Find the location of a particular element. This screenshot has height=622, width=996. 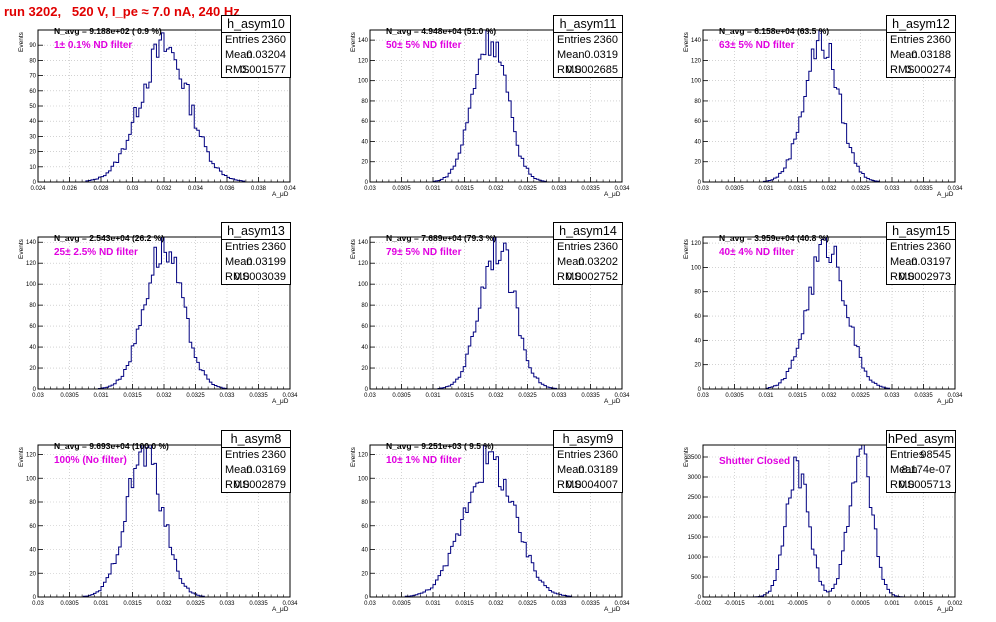

n-avg-label: N_avg = 9.188e+02 ( 0.9 %) is located at coordinates (108, 31).